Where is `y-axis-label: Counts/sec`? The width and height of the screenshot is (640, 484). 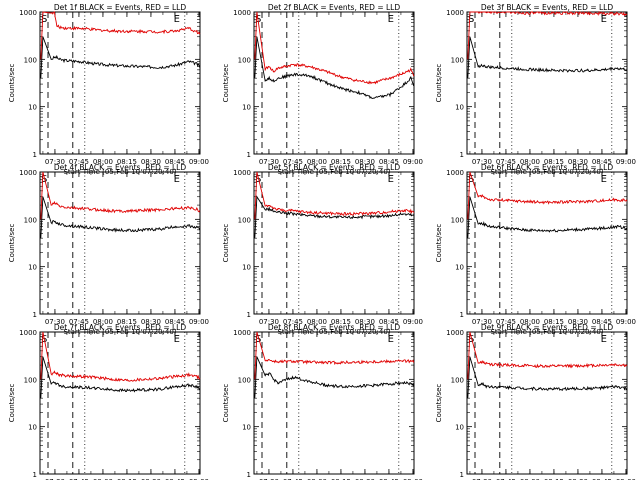
y-axis-label: Counts/sec is located at coordinates (226, 83).